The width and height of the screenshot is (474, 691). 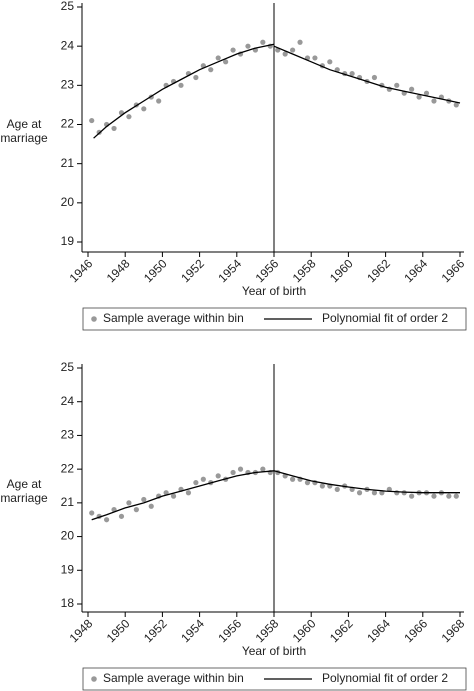 What do you see at coordinates (68, 241) in the screenshot?
I see `y-tick-label: 19` at bounding box center [68, 241].